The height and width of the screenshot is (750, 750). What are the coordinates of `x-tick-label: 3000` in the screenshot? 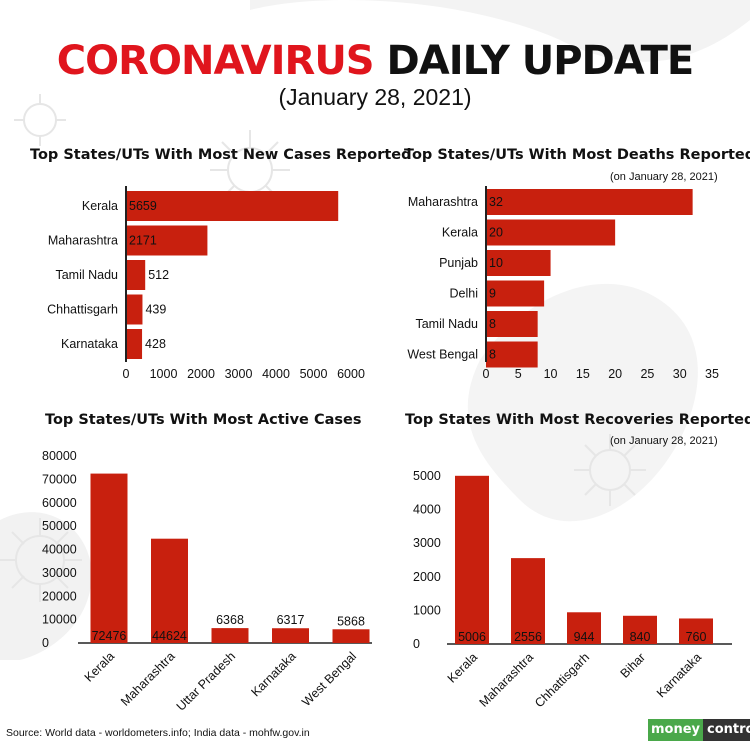 It's located at (239, 374).